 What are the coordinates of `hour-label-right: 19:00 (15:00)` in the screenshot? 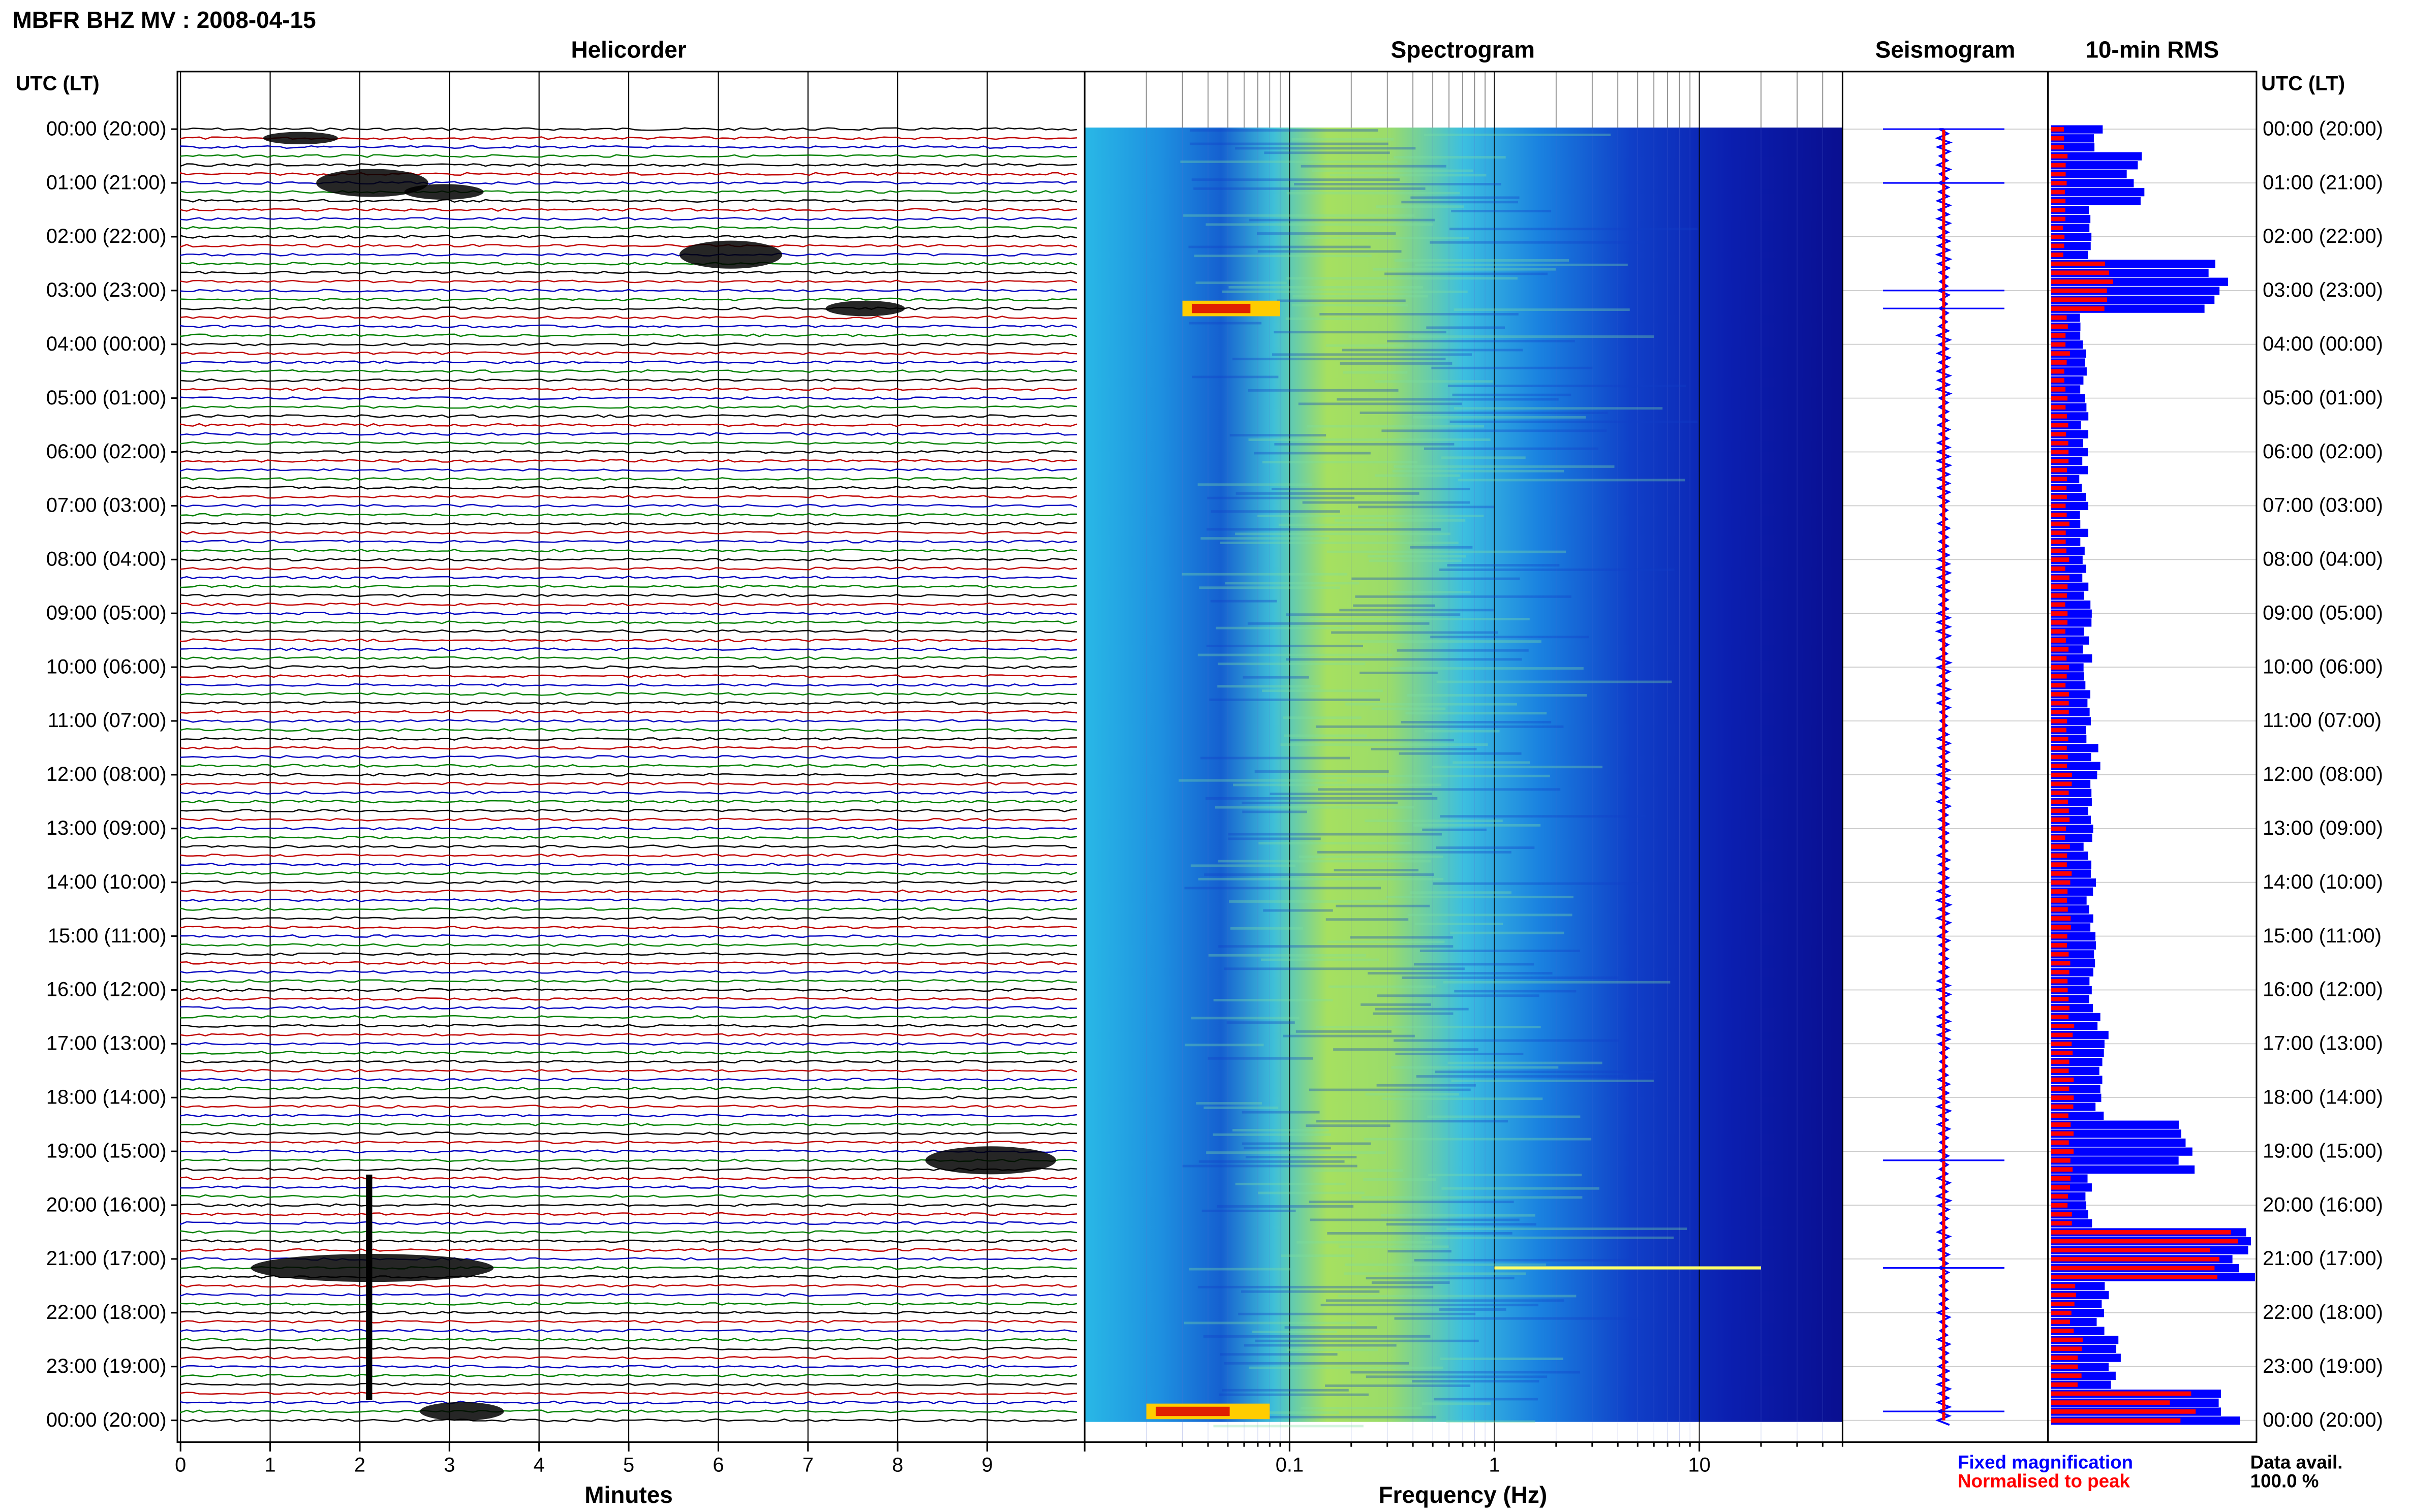 It's located at (2323, 1151).